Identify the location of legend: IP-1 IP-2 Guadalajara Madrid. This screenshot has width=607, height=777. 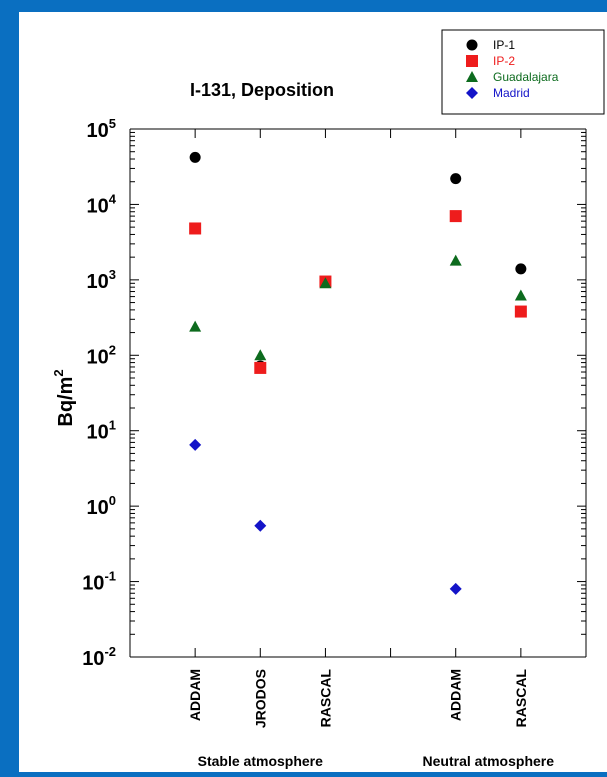
(523, 72).